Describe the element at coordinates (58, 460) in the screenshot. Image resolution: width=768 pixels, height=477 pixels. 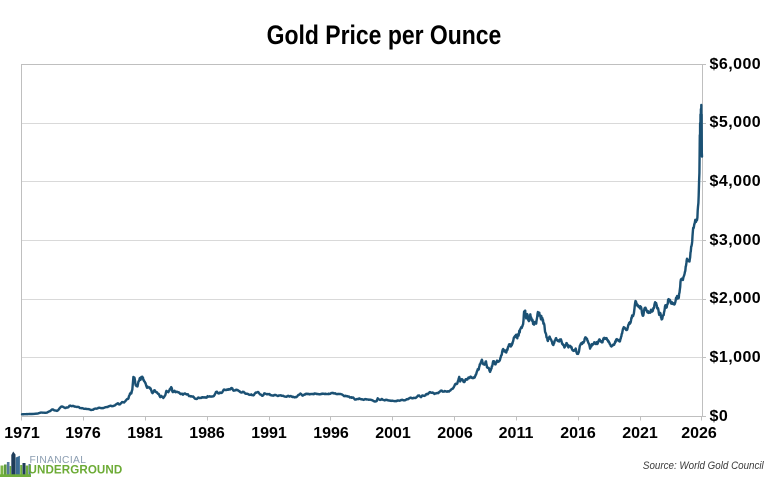
I see `svg-text: FINANCIAL` at that location.